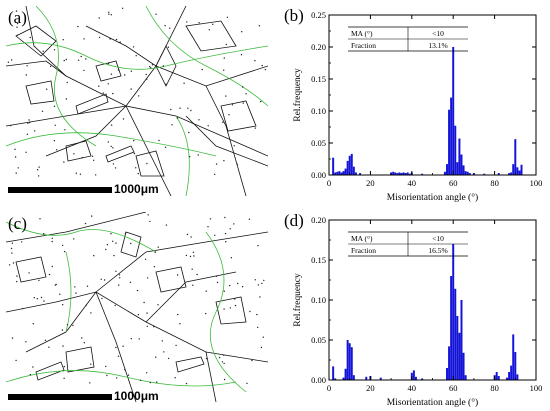 This screenshot has height=411, width=550. Describe the element at coordinates (329, 388) in the screenshot. I see `x-tick-label: 0` at that location.